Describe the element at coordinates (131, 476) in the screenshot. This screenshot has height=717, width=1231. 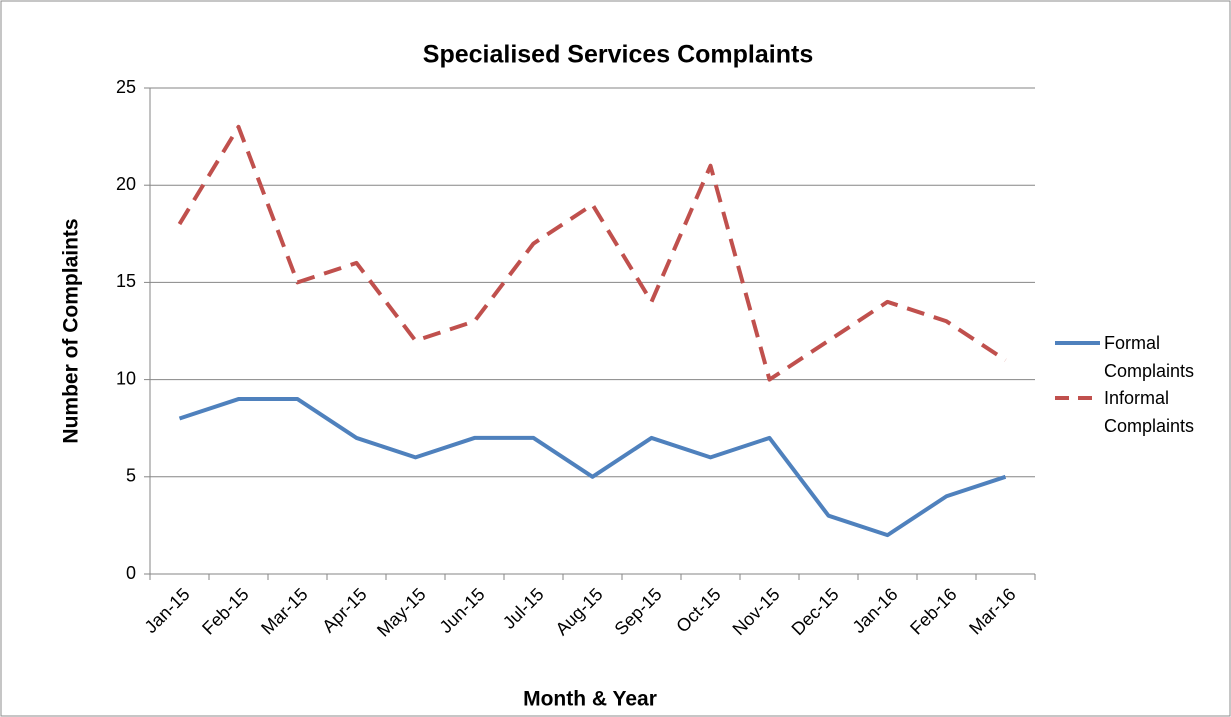
I see `y-tick-label: 5` at that location.